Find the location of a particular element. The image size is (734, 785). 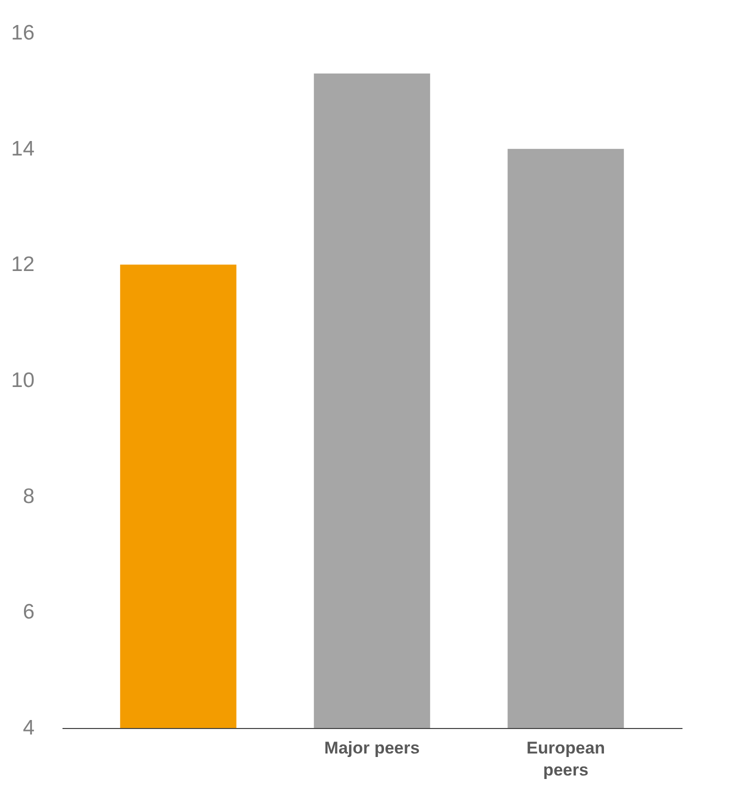

y-tick-label: 8 is located at coordinates (28, 496).